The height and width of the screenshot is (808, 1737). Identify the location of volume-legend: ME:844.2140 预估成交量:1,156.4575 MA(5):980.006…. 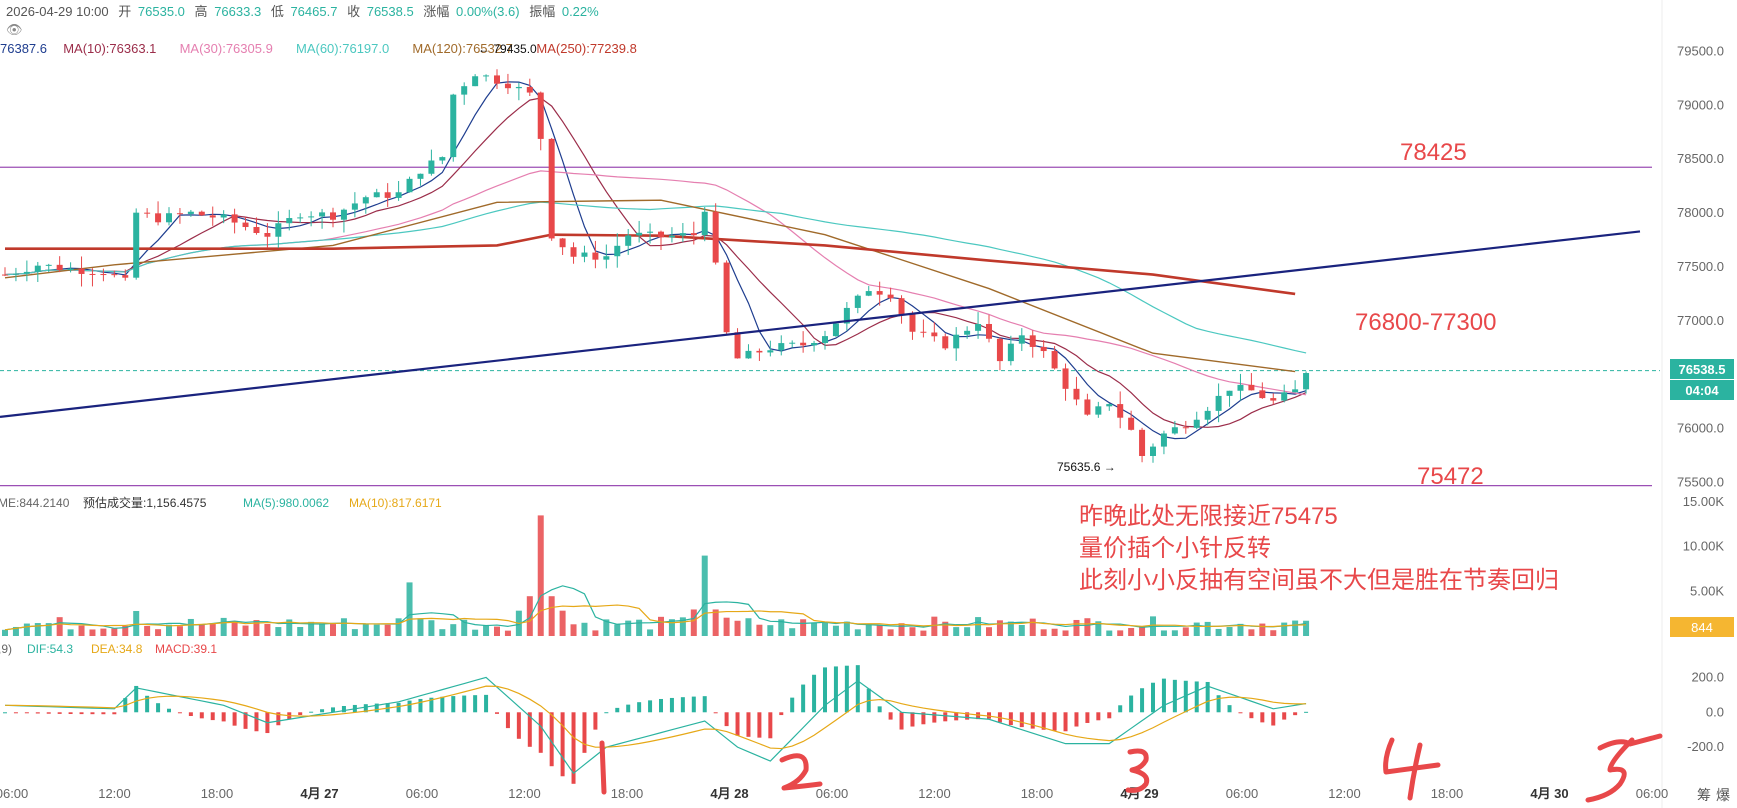
(221, 502).